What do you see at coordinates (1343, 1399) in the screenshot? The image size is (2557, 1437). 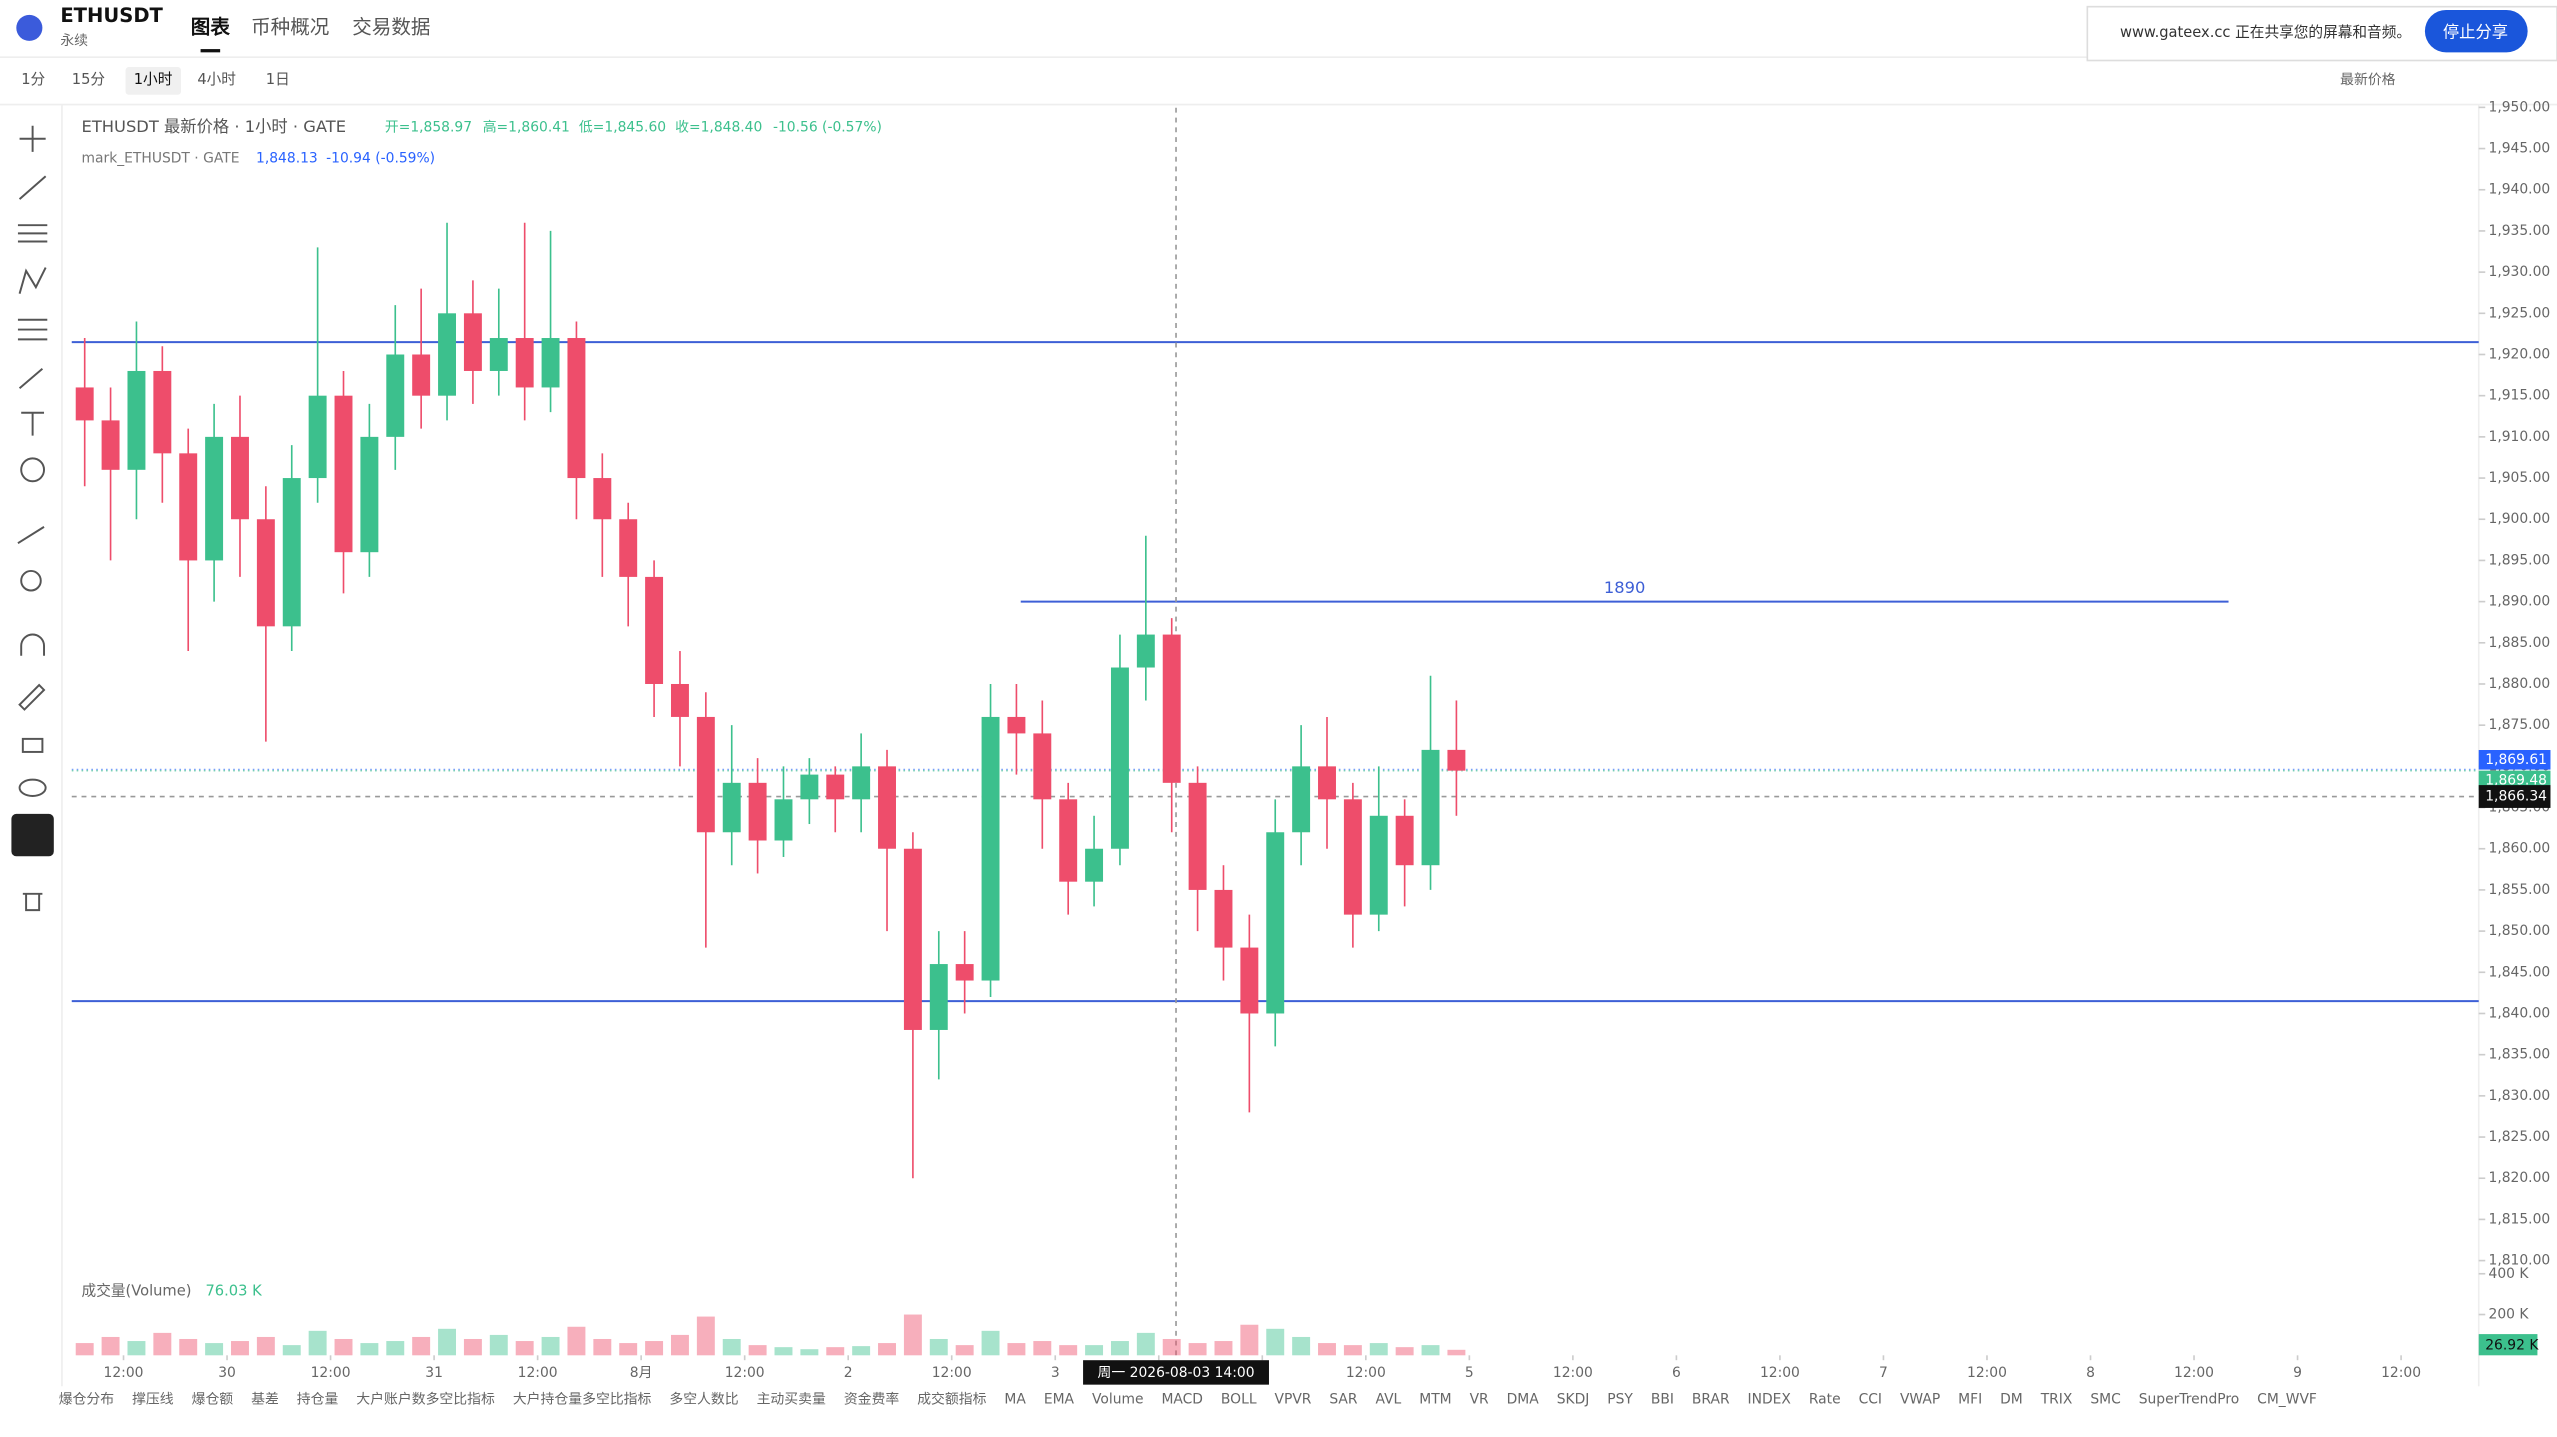 I see `indicator: SAR` at bounding box center [1343, 1399].